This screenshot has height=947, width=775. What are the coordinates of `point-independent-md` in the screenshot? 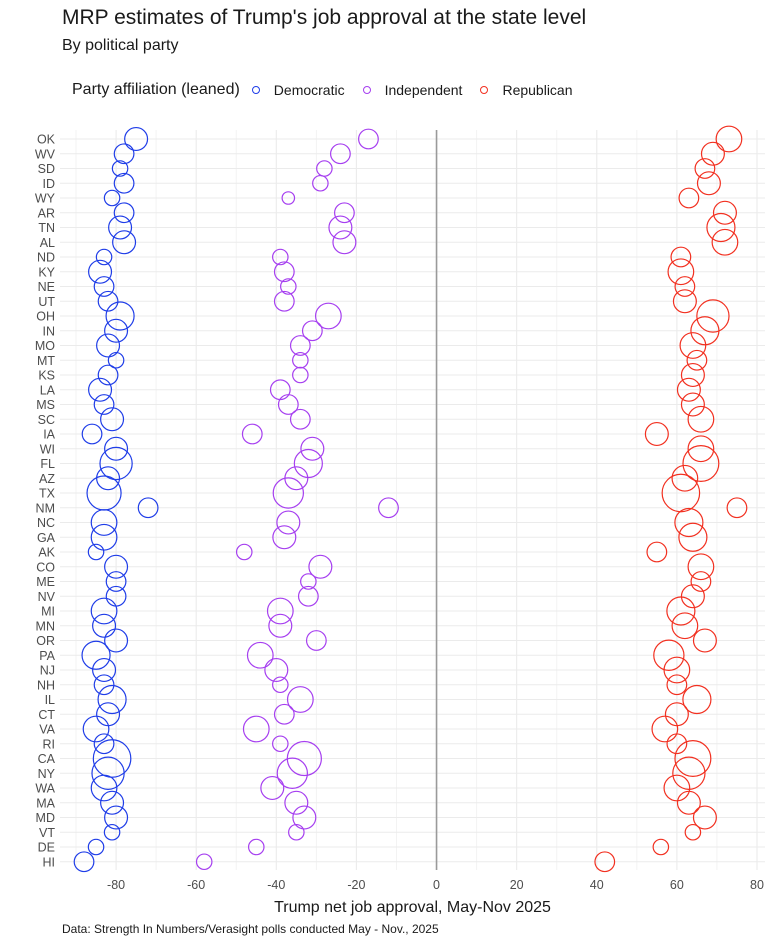 It's located at (304, 817).